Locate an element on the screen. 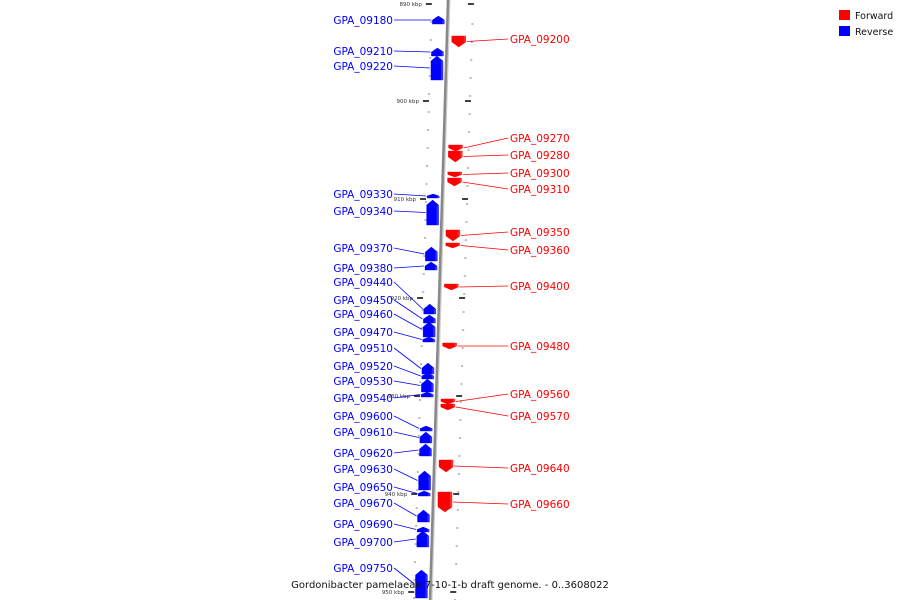 The width and height of the screenshot is (900, 600). reverse-gene-gpa_09380-shape is located at coordinates (431, 266).